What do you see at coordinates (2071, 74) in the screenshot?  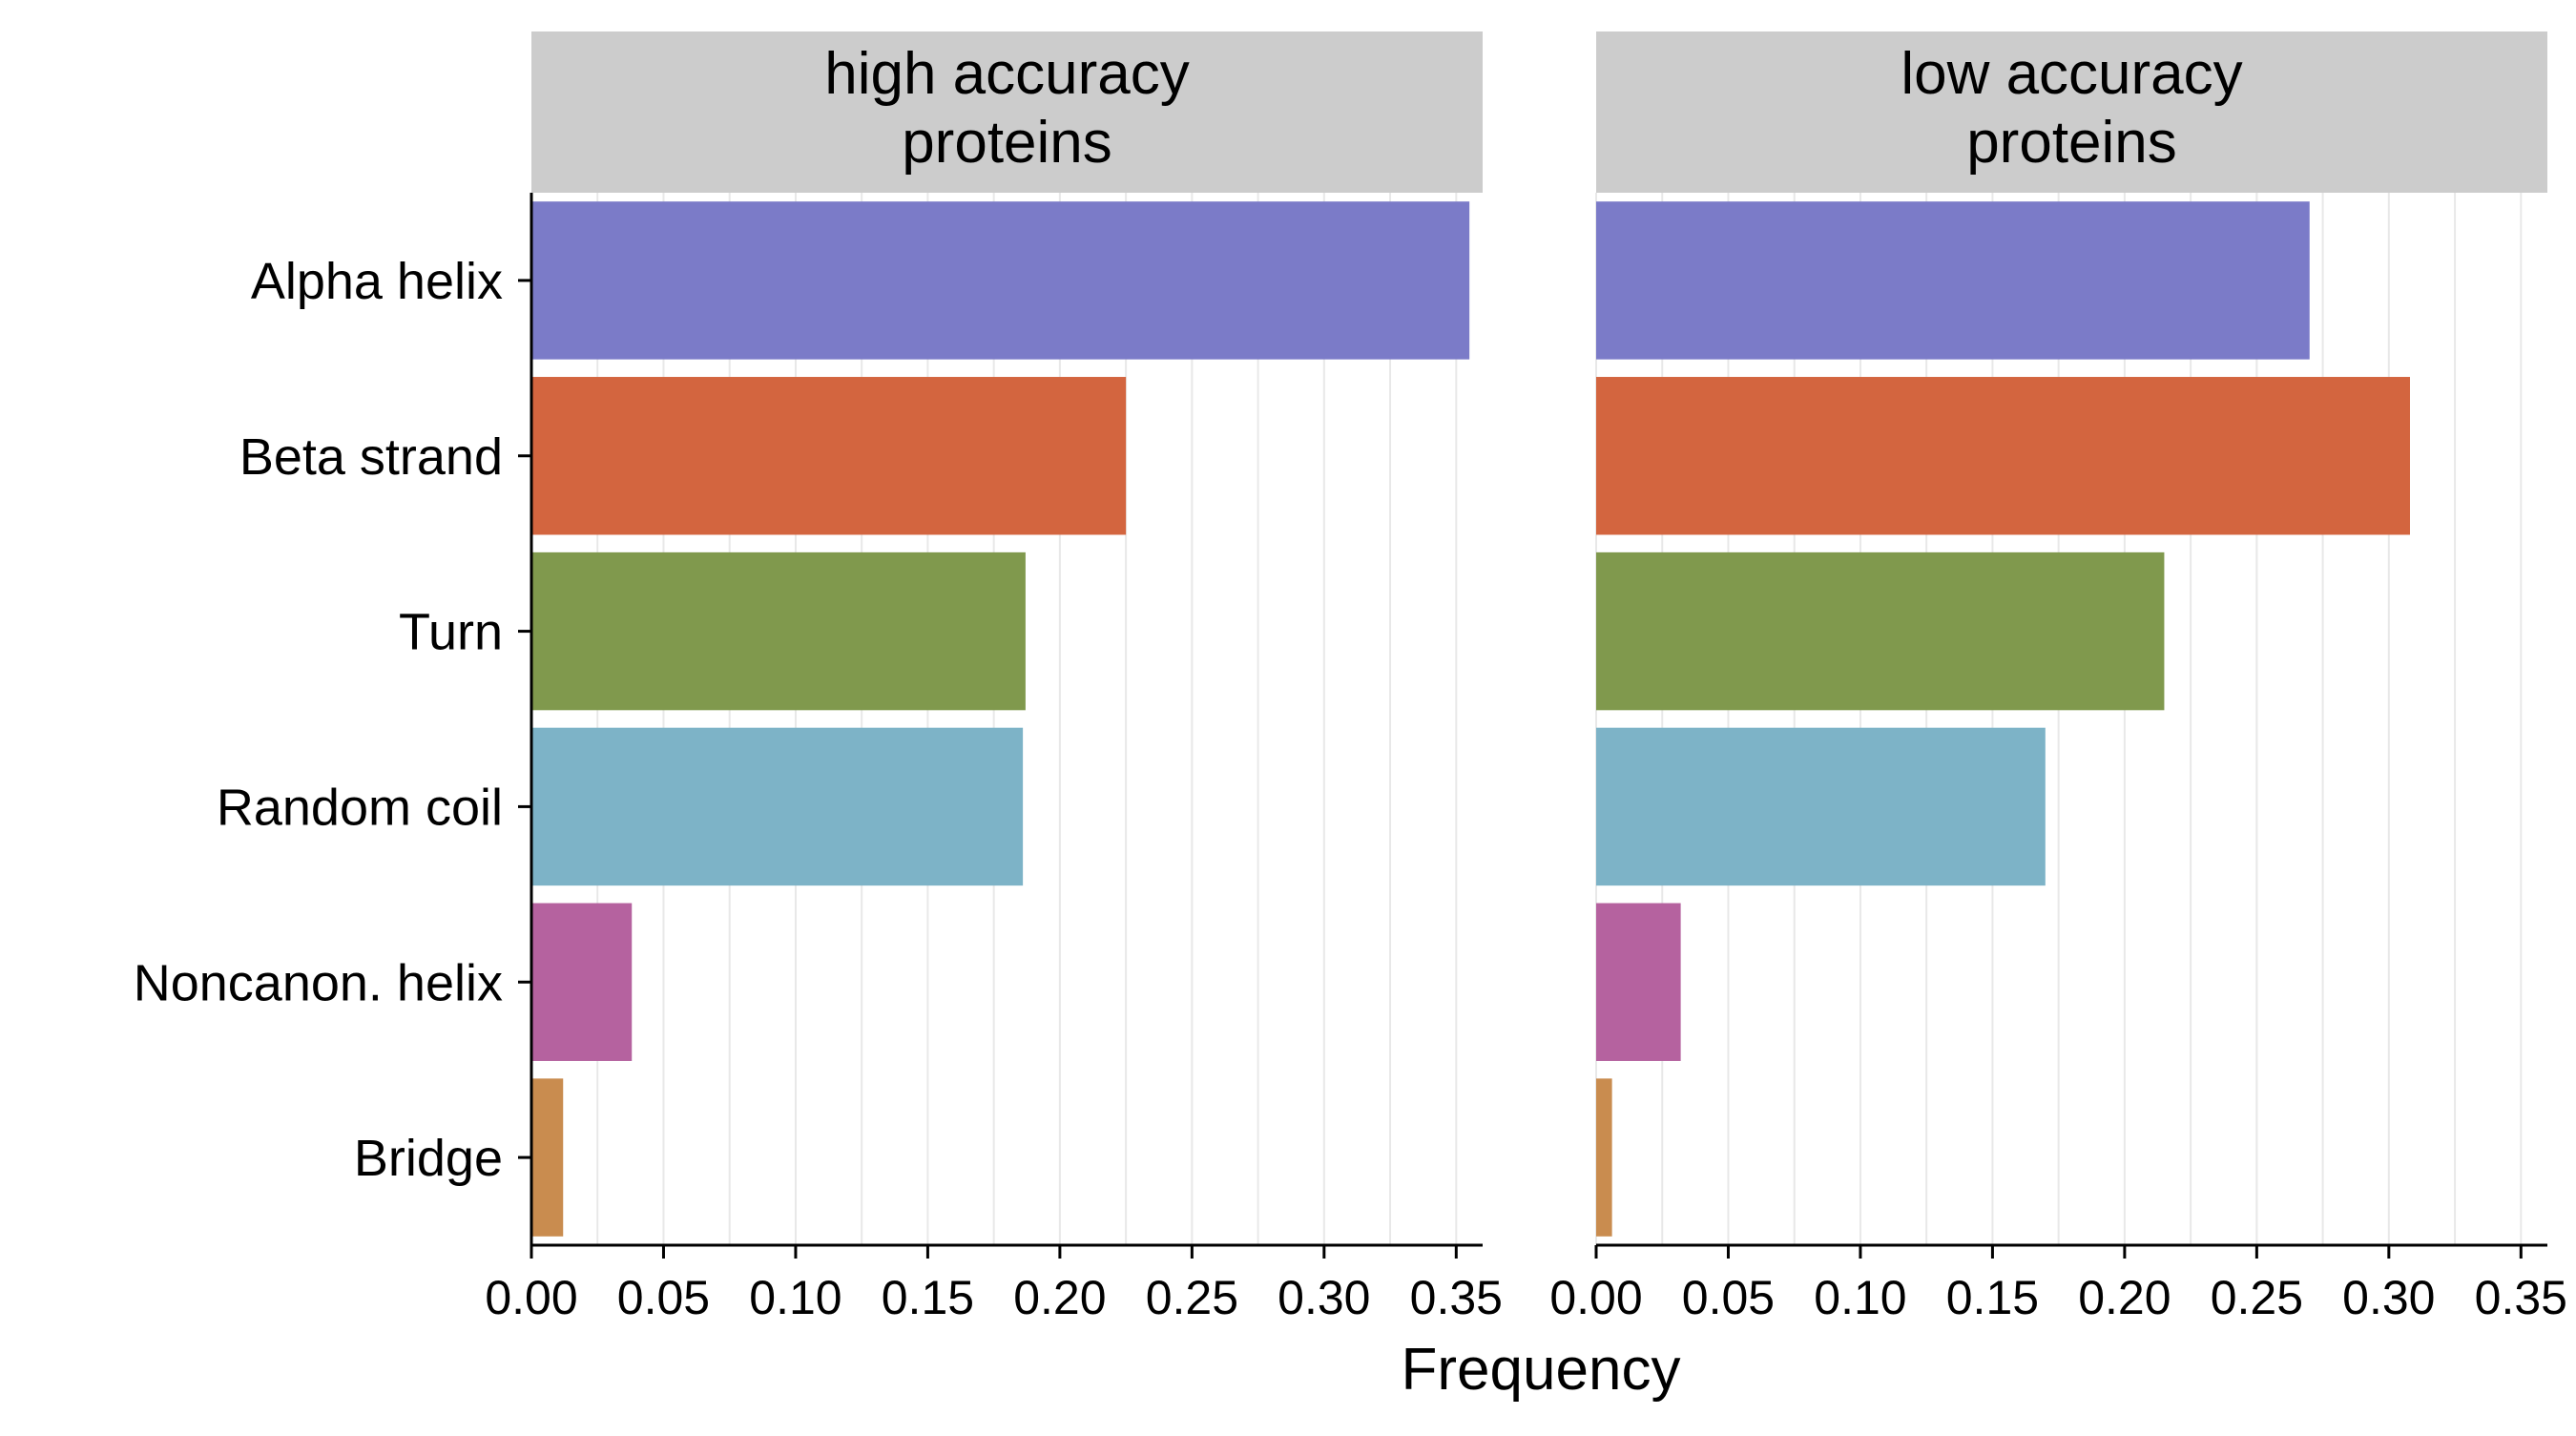 I see `facet-title-line: low accuracy` at bounding box center [2071, 74].